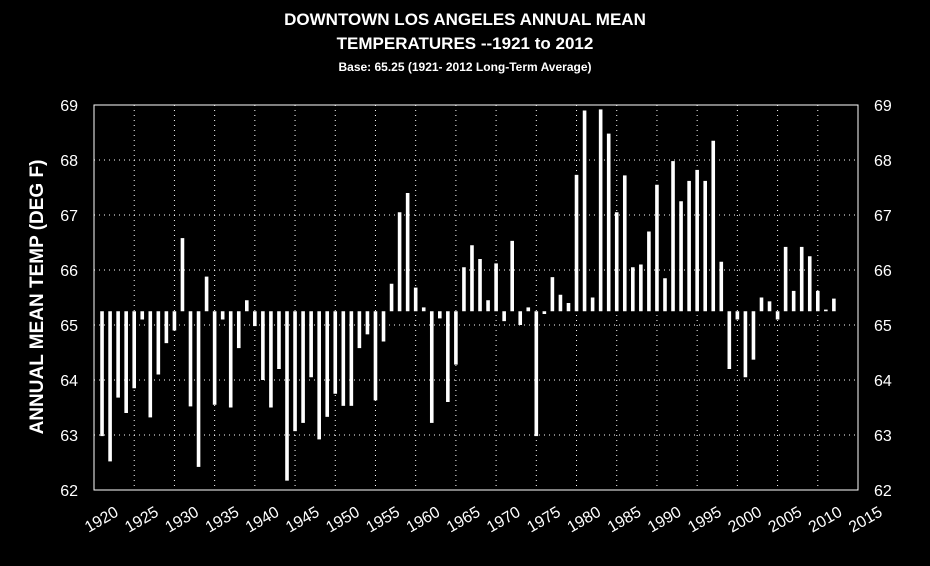  What do you see at coordinates (584, 520) in the screenshot?
I see `x-tick-label: 1980` at bounding box center [584, 520].